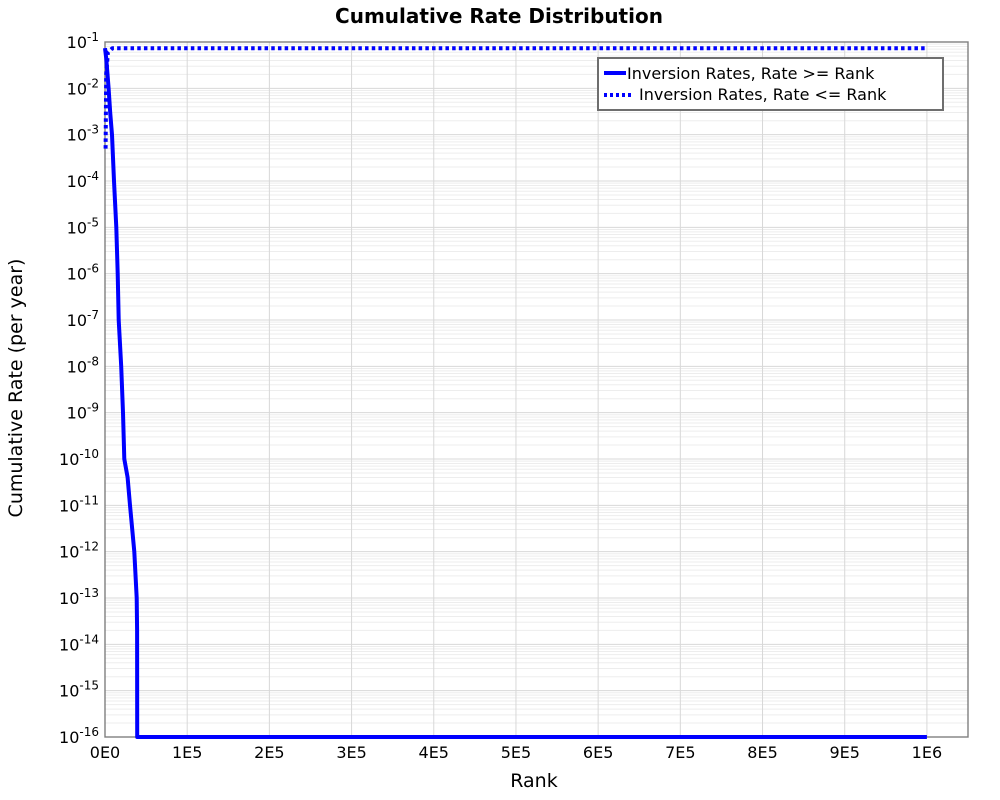 The image size is (1000, 800). I want to click on y-axis-label: Cumulative Rate (per year), so click(16, 388).